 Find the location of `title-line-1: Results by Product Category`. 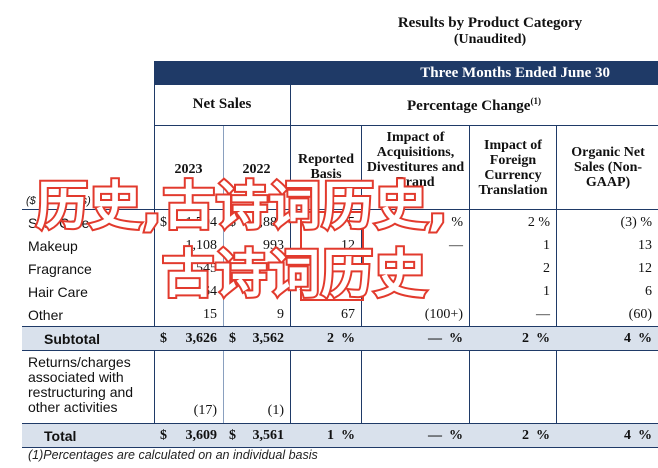

title-line-1: Results by Product Category is located at coordinates (490, 23).